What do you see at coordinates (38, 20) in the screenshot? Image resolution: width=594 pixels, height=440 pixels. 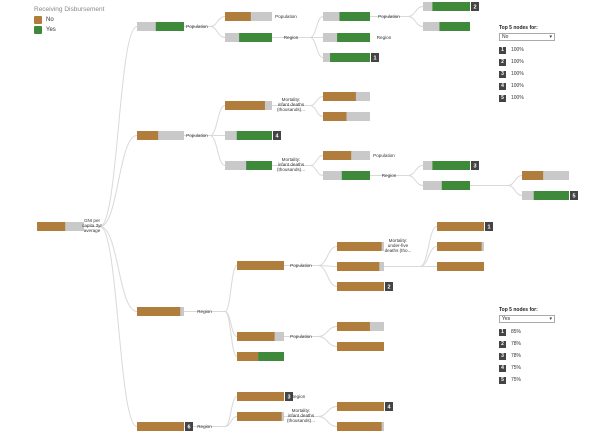 I see `legend-swatch-no` at bounding box center [38, 20].